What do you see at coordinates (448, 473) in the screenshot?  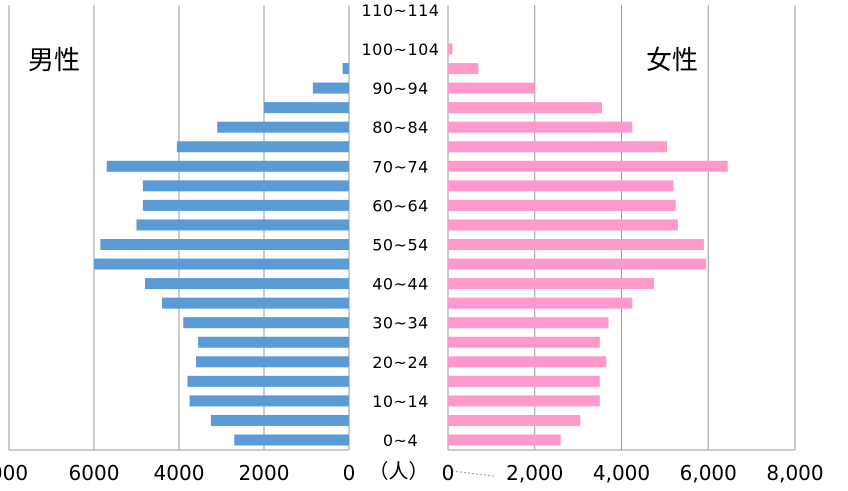 I see `female-xtick-label: 0` at bounding box center [448, 473].